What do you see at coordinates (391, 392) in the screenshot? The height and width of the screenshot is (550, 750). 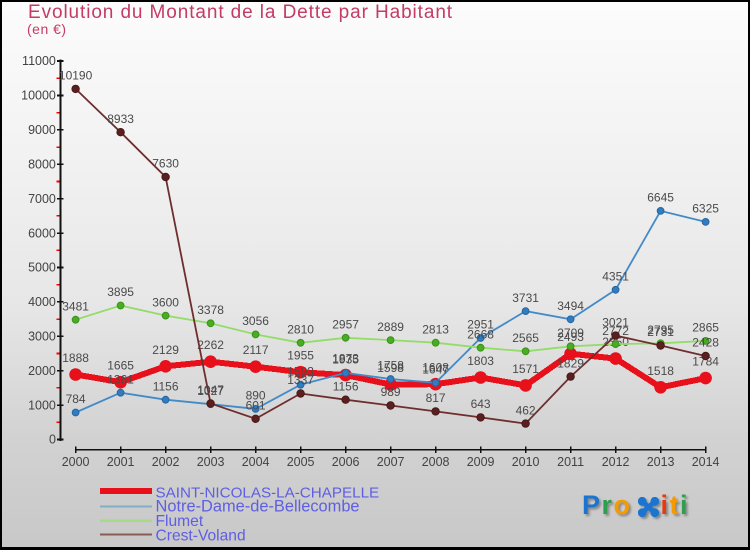 I see `svg-text: 989` at bounding box center [391, 392].